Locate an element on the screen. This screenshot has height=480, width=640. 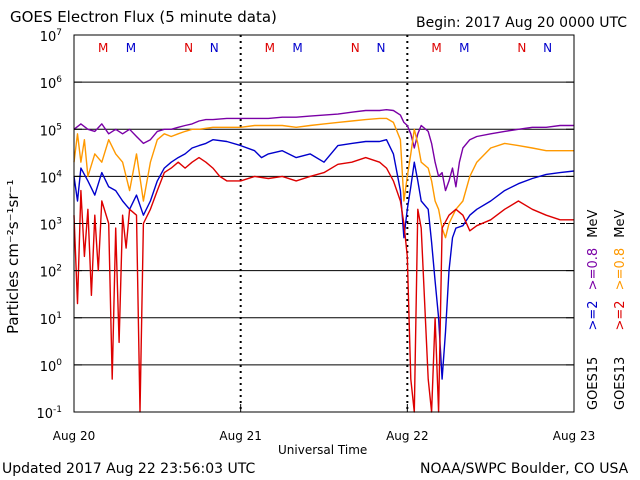
y-tick-label: 10⁰ is located at coordinates (51, 366).